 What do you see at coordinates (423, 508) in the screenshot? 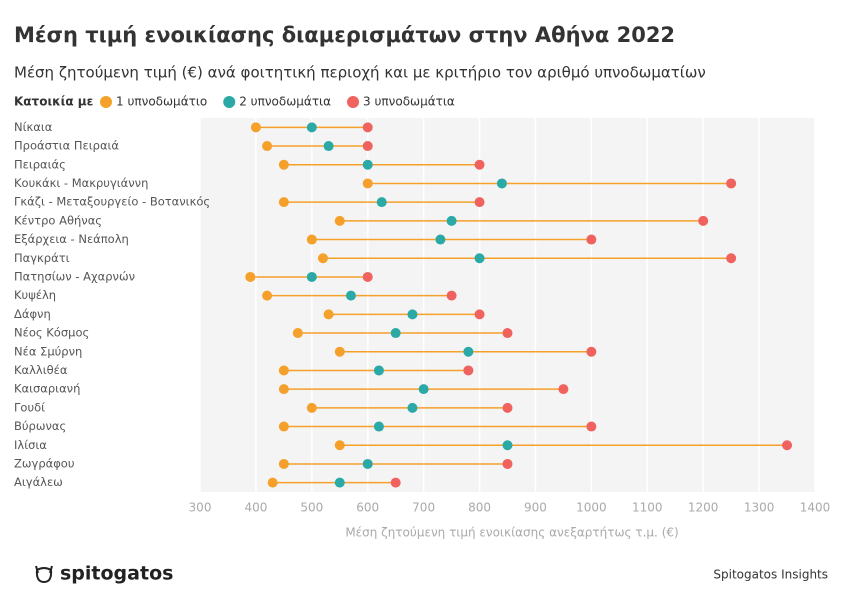
I see `x-tick-label: 700` at bounding box center [423, 508].